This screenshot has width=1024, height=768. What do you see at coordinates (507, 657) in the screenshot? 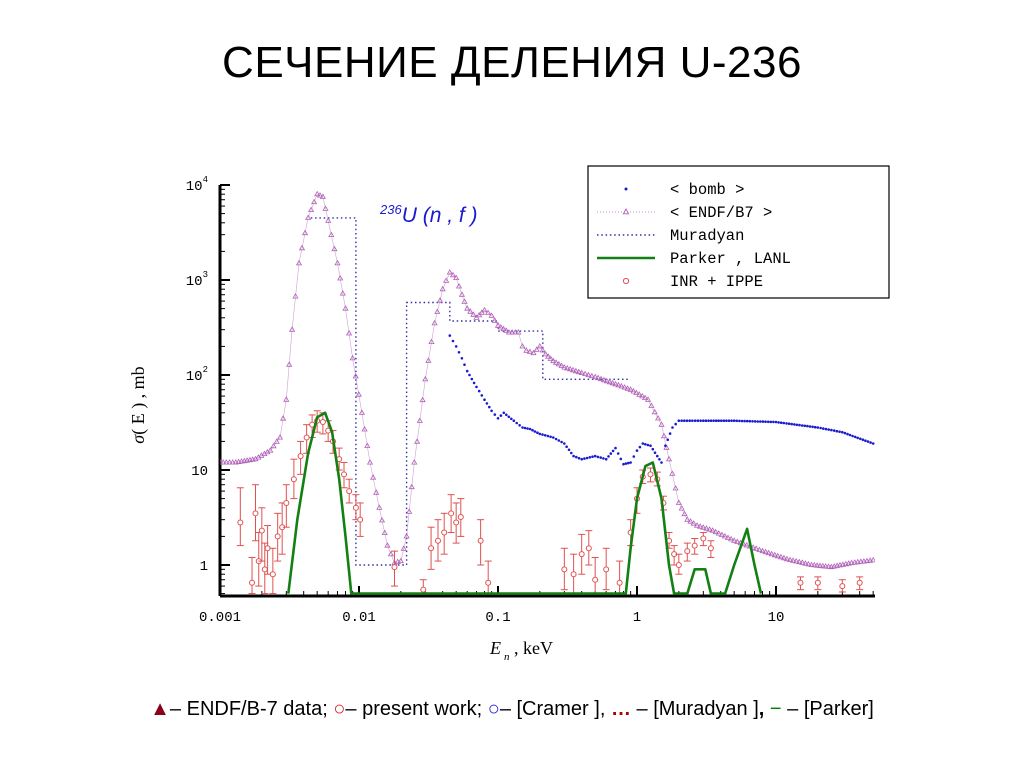
I see `x-axis-label-sub: n` at bounding box center [507, 657].